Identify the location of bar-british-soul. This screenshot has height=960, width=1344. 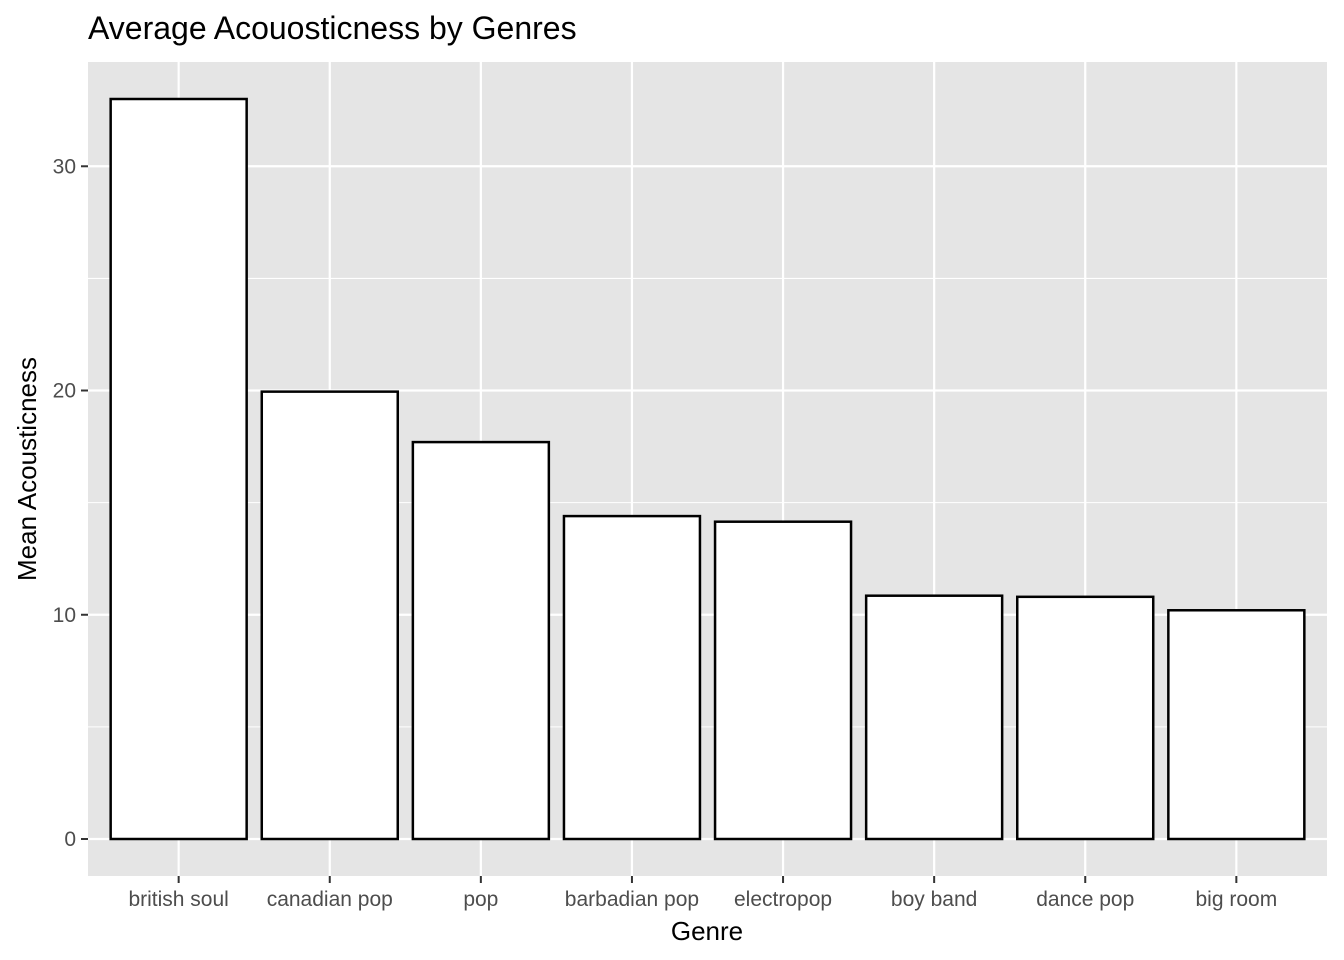
(178, 469).